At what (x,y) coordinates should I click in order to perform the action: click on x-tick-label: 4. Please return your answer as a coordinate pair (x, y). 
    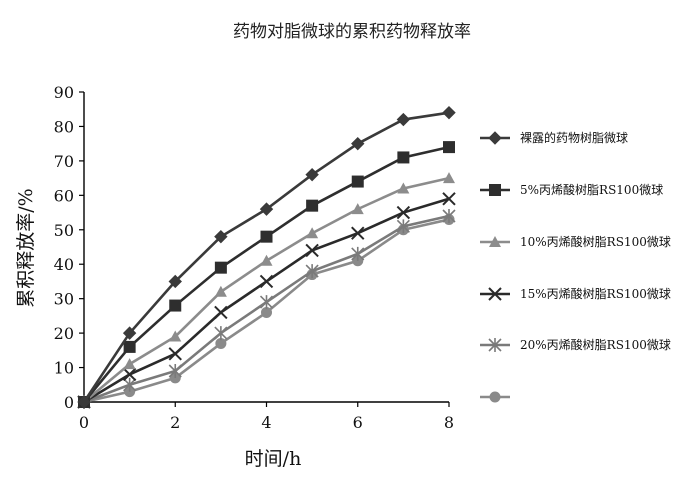
    Looking at the image, I should click on (266, 422).